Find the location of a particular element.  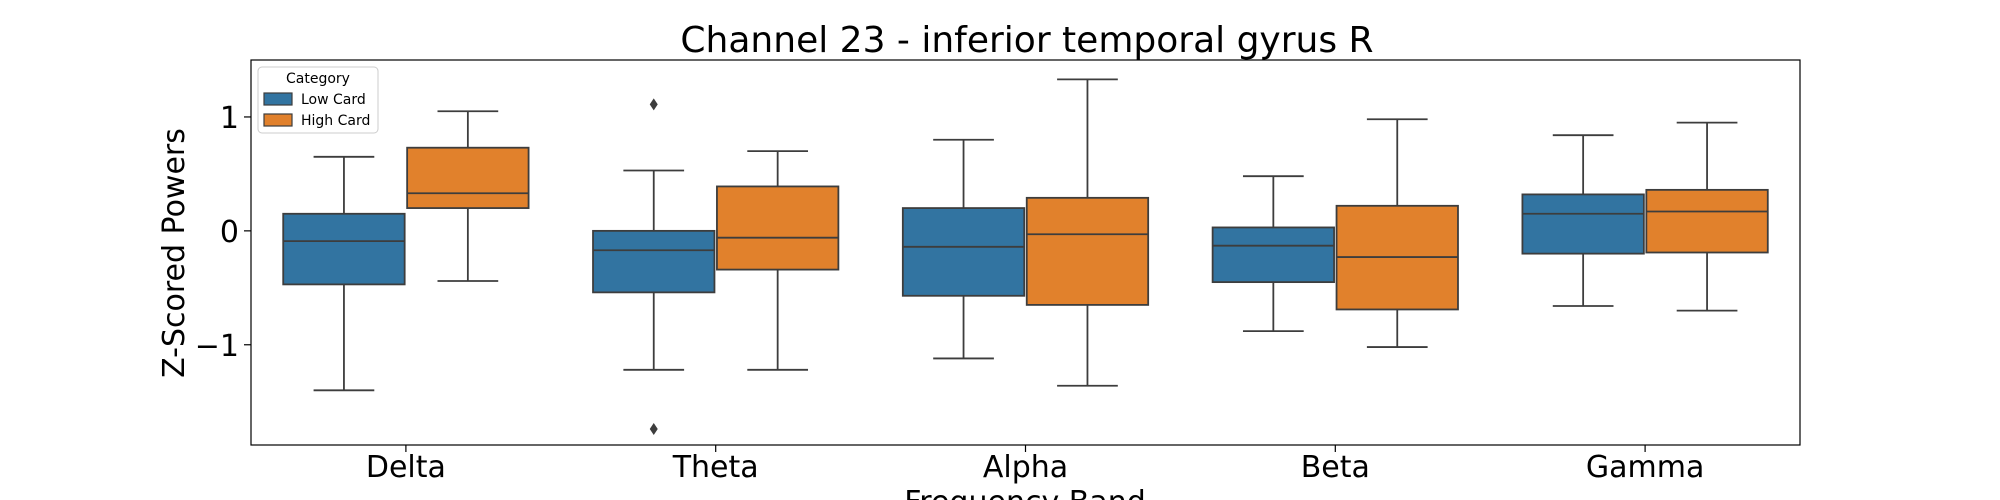

box-beta-low-card is located at coordinates (1273, 253).